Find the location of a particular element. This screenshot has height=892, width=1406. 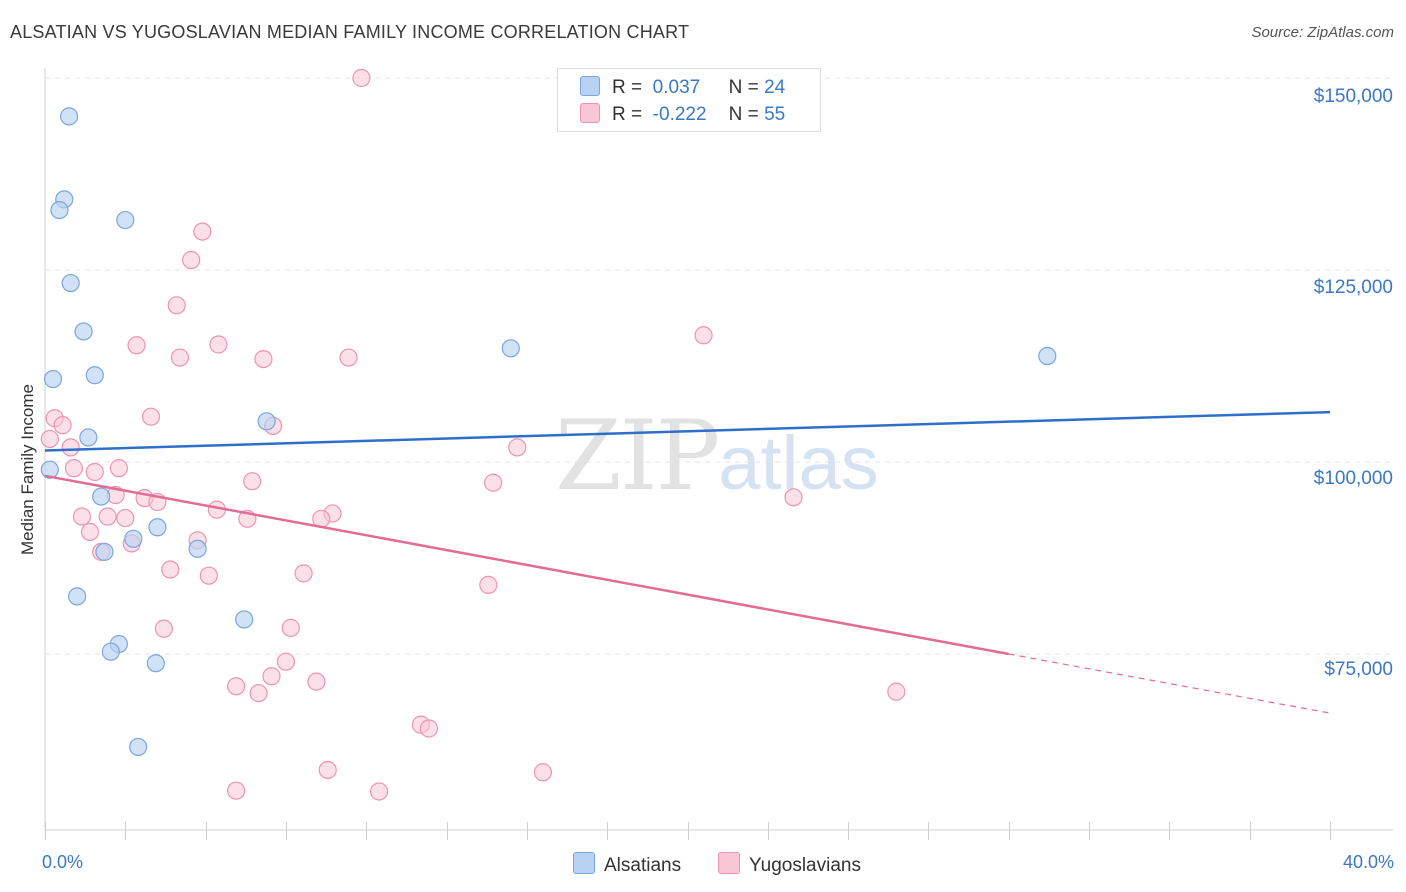

bottom-legend-label: Yugoslavians is located at coordinates (805, 865).